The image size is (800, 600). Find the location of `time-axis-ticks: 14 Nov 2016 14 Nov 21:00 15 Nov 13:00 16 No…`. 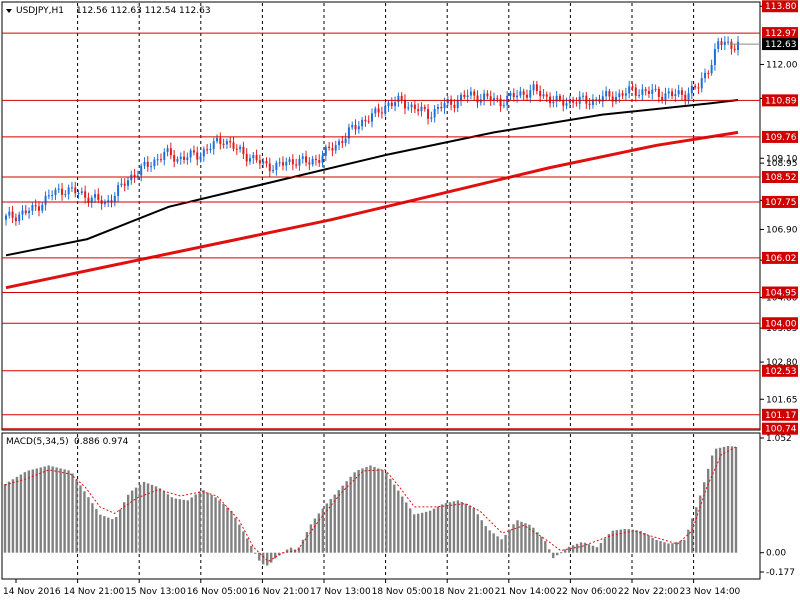

time-axis-ticks: 14 Nov 2016 14 Nov 21:00 15 Nov 13:00 16 No… is located at coordinates (372, 588).